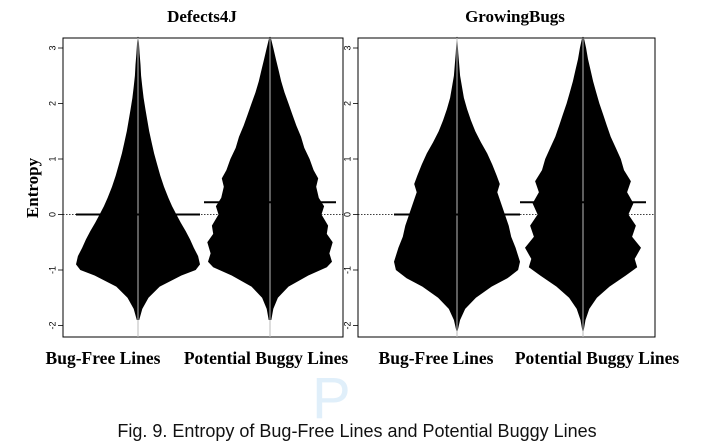  I want to click on panel-title-growingbugs: GrowingBugs, so click(515, 16).